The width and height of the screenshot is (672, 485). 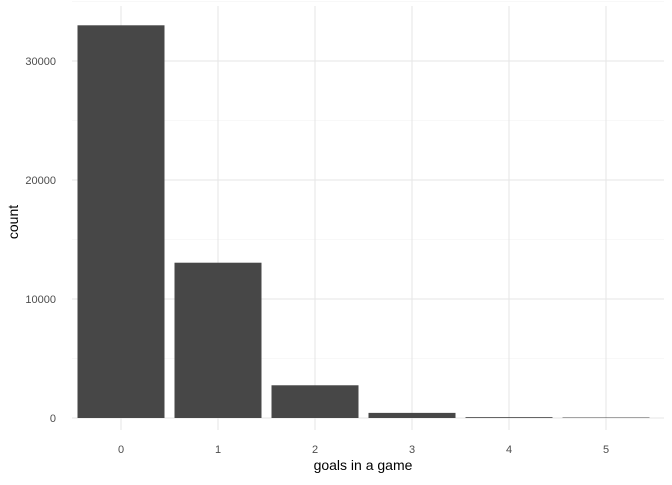 What do you see at coordinates (40, 181) in the screenshot?
I see `y-tick-label: 20000` at bounding box center [40, 181].